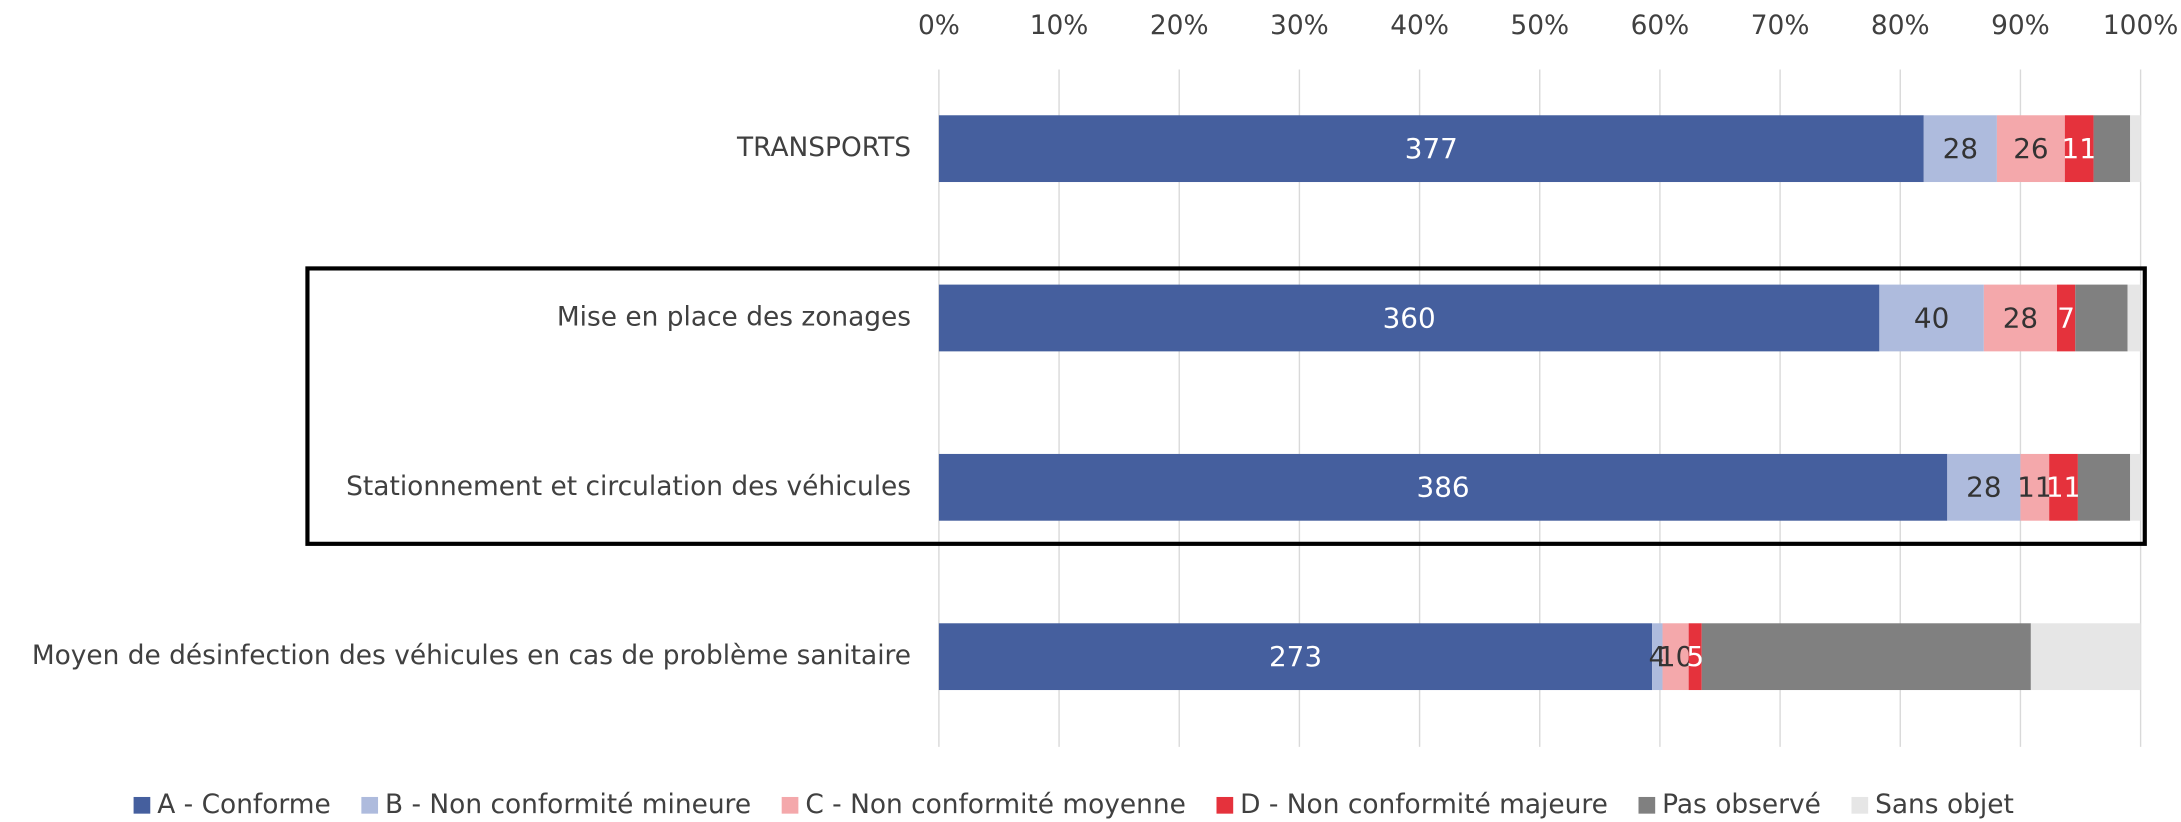 The height and width of the screenshot is (822, 2181). I want to click on data-label: 40, so click(1931, 317).